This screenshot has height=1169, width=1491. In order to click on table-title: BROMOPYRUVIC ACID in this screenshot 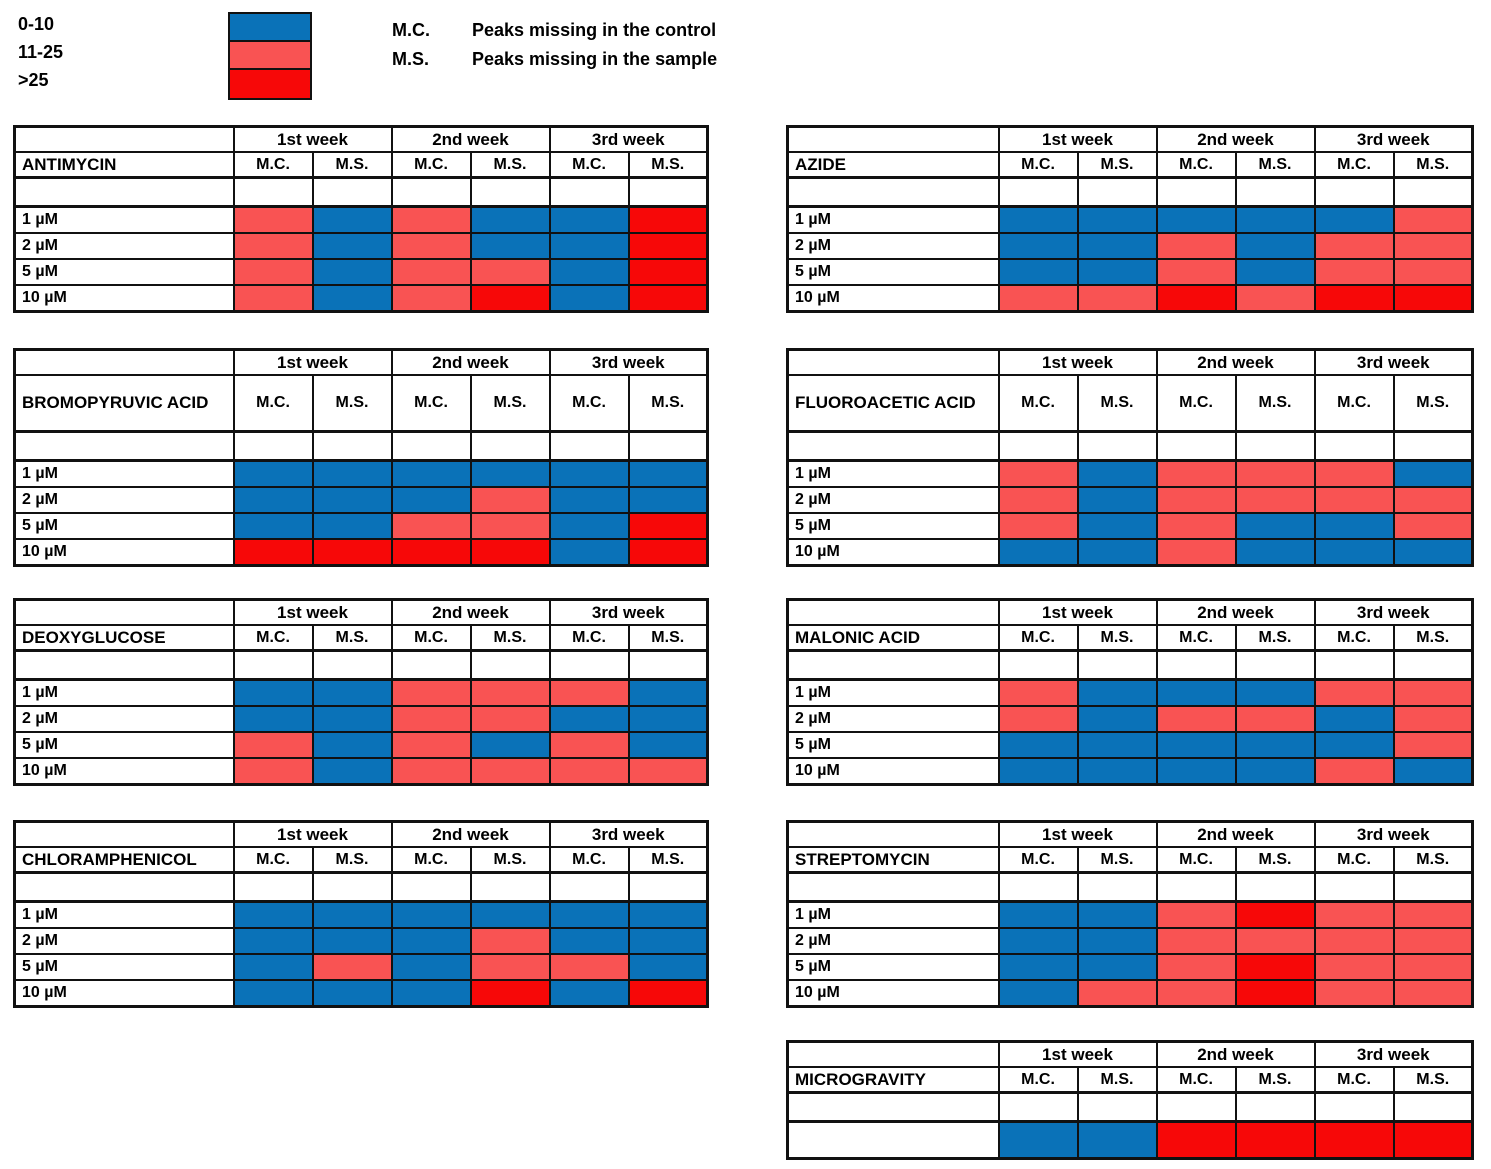, I will do `click(124, 403)`.